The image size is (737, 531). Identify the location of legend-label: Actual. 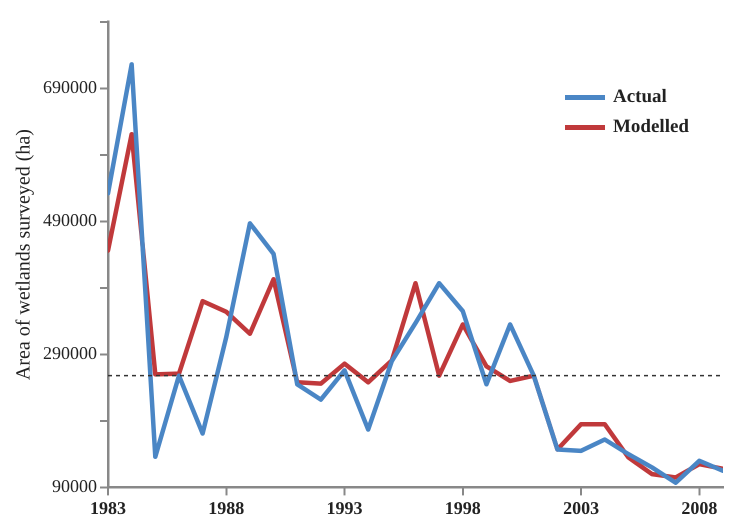
(640, 97).